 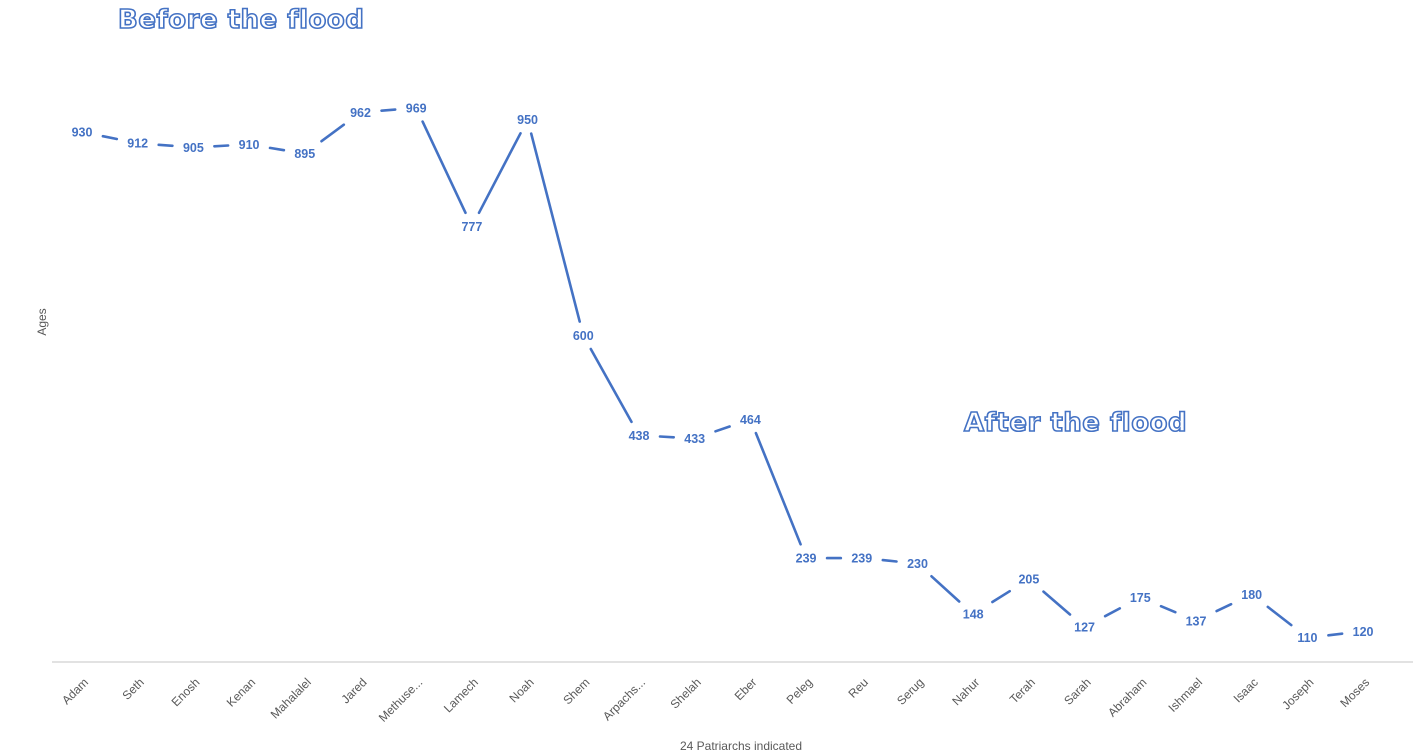 What do you see at coordinates (461, 695) in the screenshot?
I see `x-tick-label: Lamech` at bounding box center [461, 695].